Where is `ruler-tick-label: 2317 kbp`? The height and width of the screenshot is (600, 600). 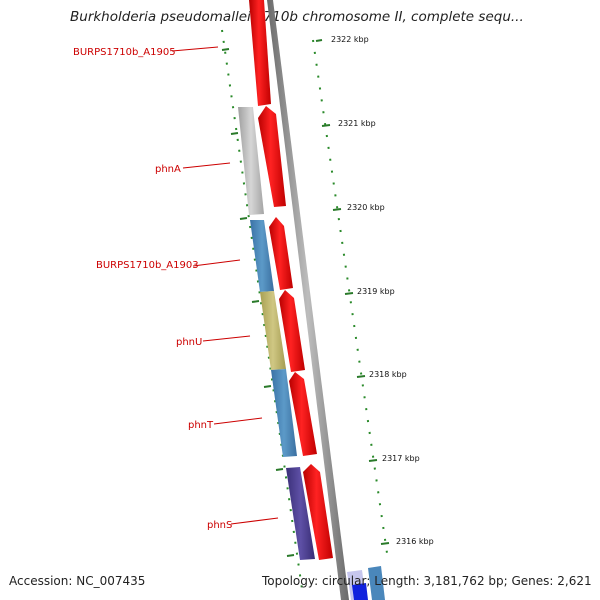 ruler-tick-label: 2317 kbp is located at coordinates (401, 458).